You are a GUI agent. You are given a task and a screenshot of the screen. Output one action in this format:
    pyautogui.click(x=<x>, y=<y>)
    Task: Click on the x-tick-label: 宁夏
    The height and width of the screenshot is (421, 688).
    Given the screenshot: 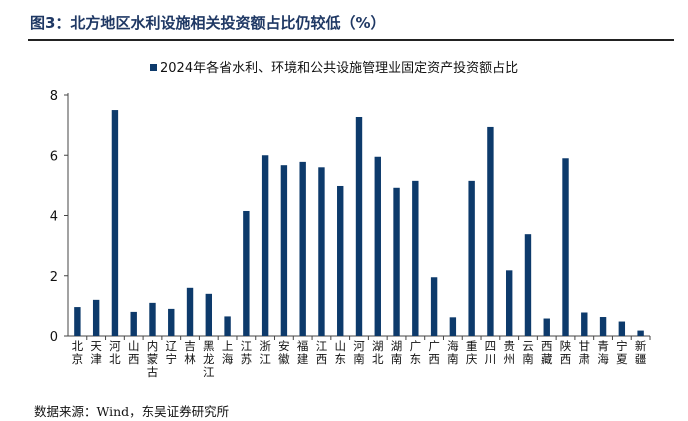 What is the action you would take?
    pyautogui.click(x=622, y=352)
    